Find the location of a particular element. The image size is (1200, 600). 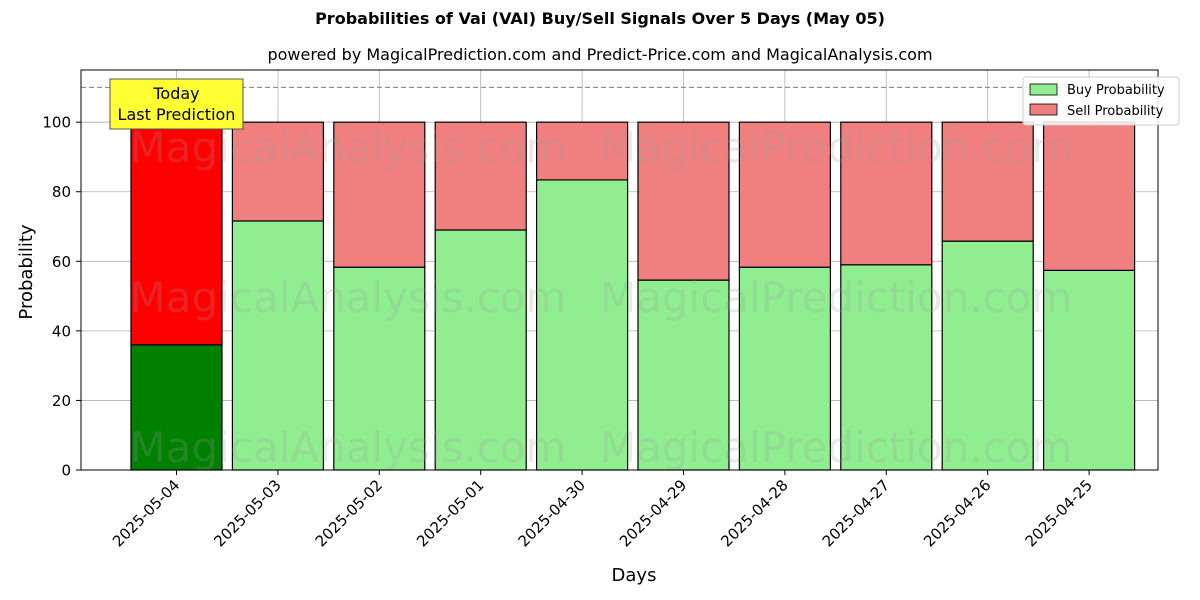

x-tick-label: 2025-04-29 is located at coordinates (653, 513).